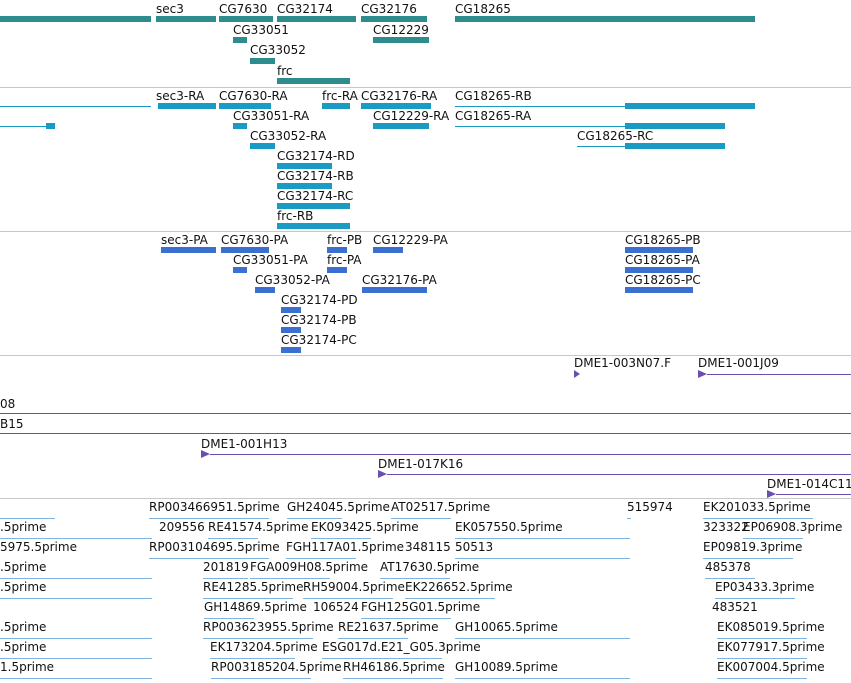 The image size is (851, 683). What do you see at coordinates (285, 71) in the screenshot?
I see `gene-label: frc` at bounding box center [285, 71].